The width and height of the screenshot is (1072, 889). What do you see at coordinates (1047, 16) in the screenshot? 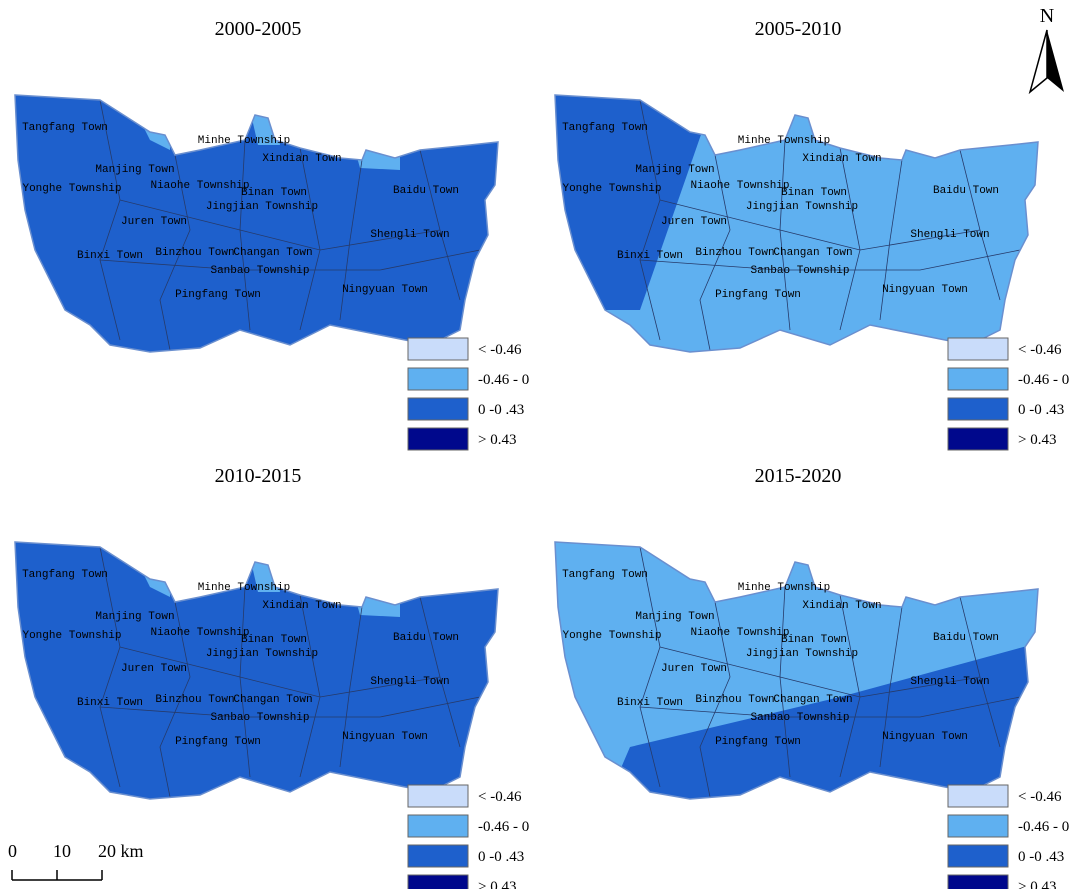
I see `north-label: N` at bounding box center [1047, 16].